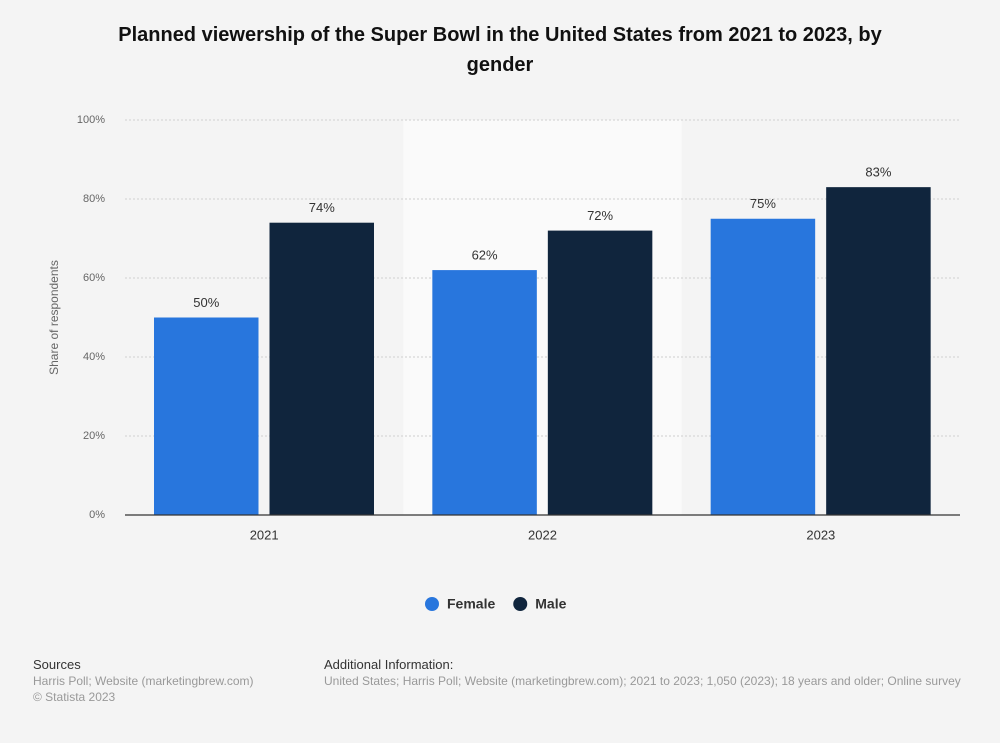  What do you see at coordinates (94, 278) in the screenshot?
I see `y-tick-label: 60%` at bounding box center [94, 278].